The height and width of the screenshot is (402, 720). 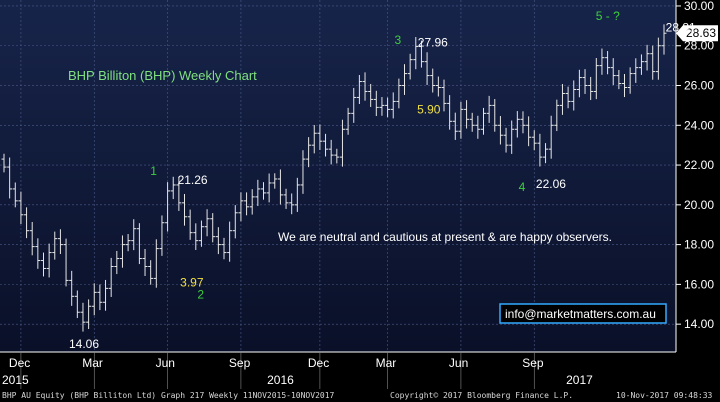 I want to click on annotation-label: 21.26, so click(x=193, y=180).